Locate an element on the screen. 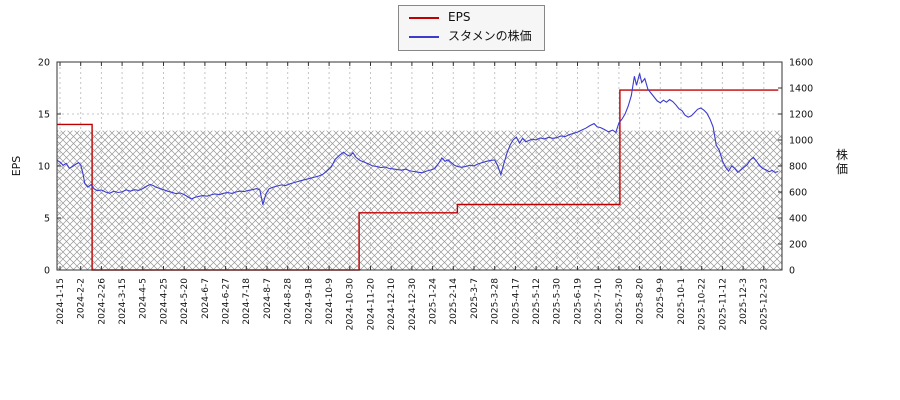 The image size is (900, 400). svg-text: 2025-7-30 is located at coordinates (620, 301).